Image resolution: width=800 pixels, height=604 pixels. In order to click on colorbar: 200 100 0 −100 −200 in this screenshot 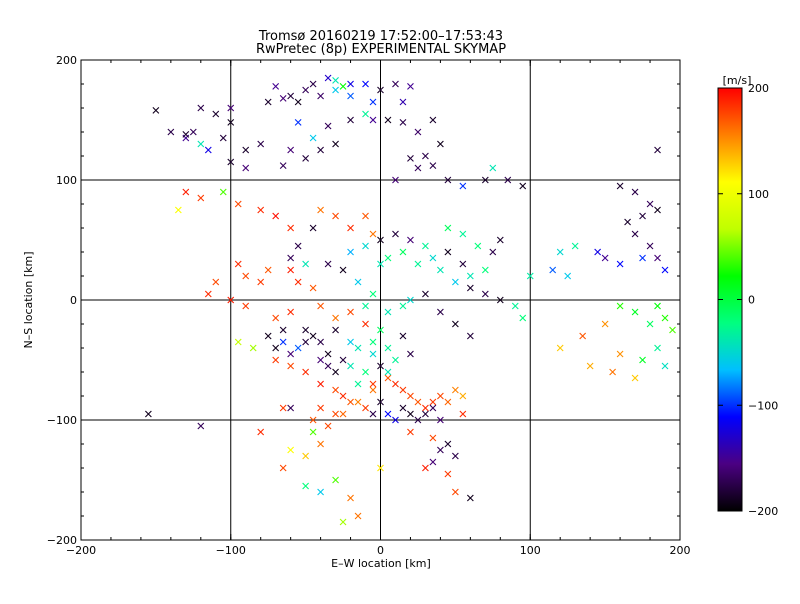, I will do `click(747, 300)`.